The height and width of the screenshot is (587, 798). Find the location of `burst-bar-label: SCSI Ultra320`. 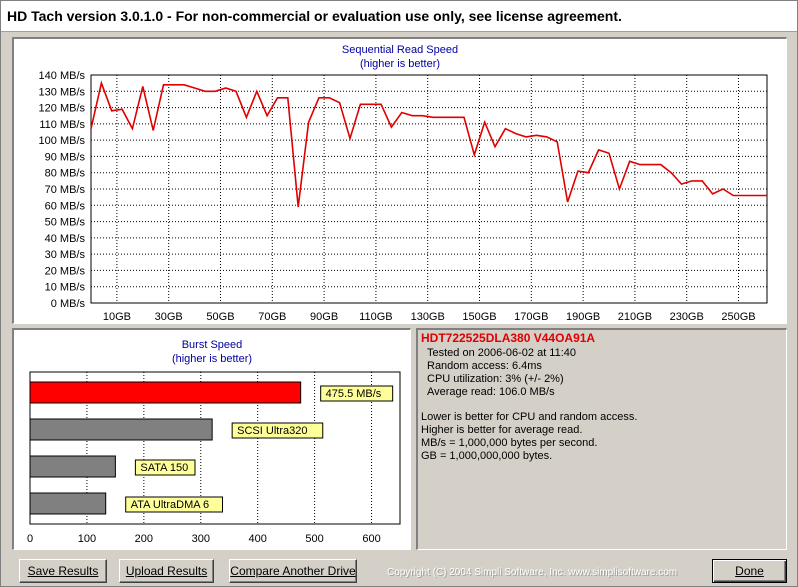

burst-bar-label: SCSI Ultra320 is located at coordinates (272, 431).